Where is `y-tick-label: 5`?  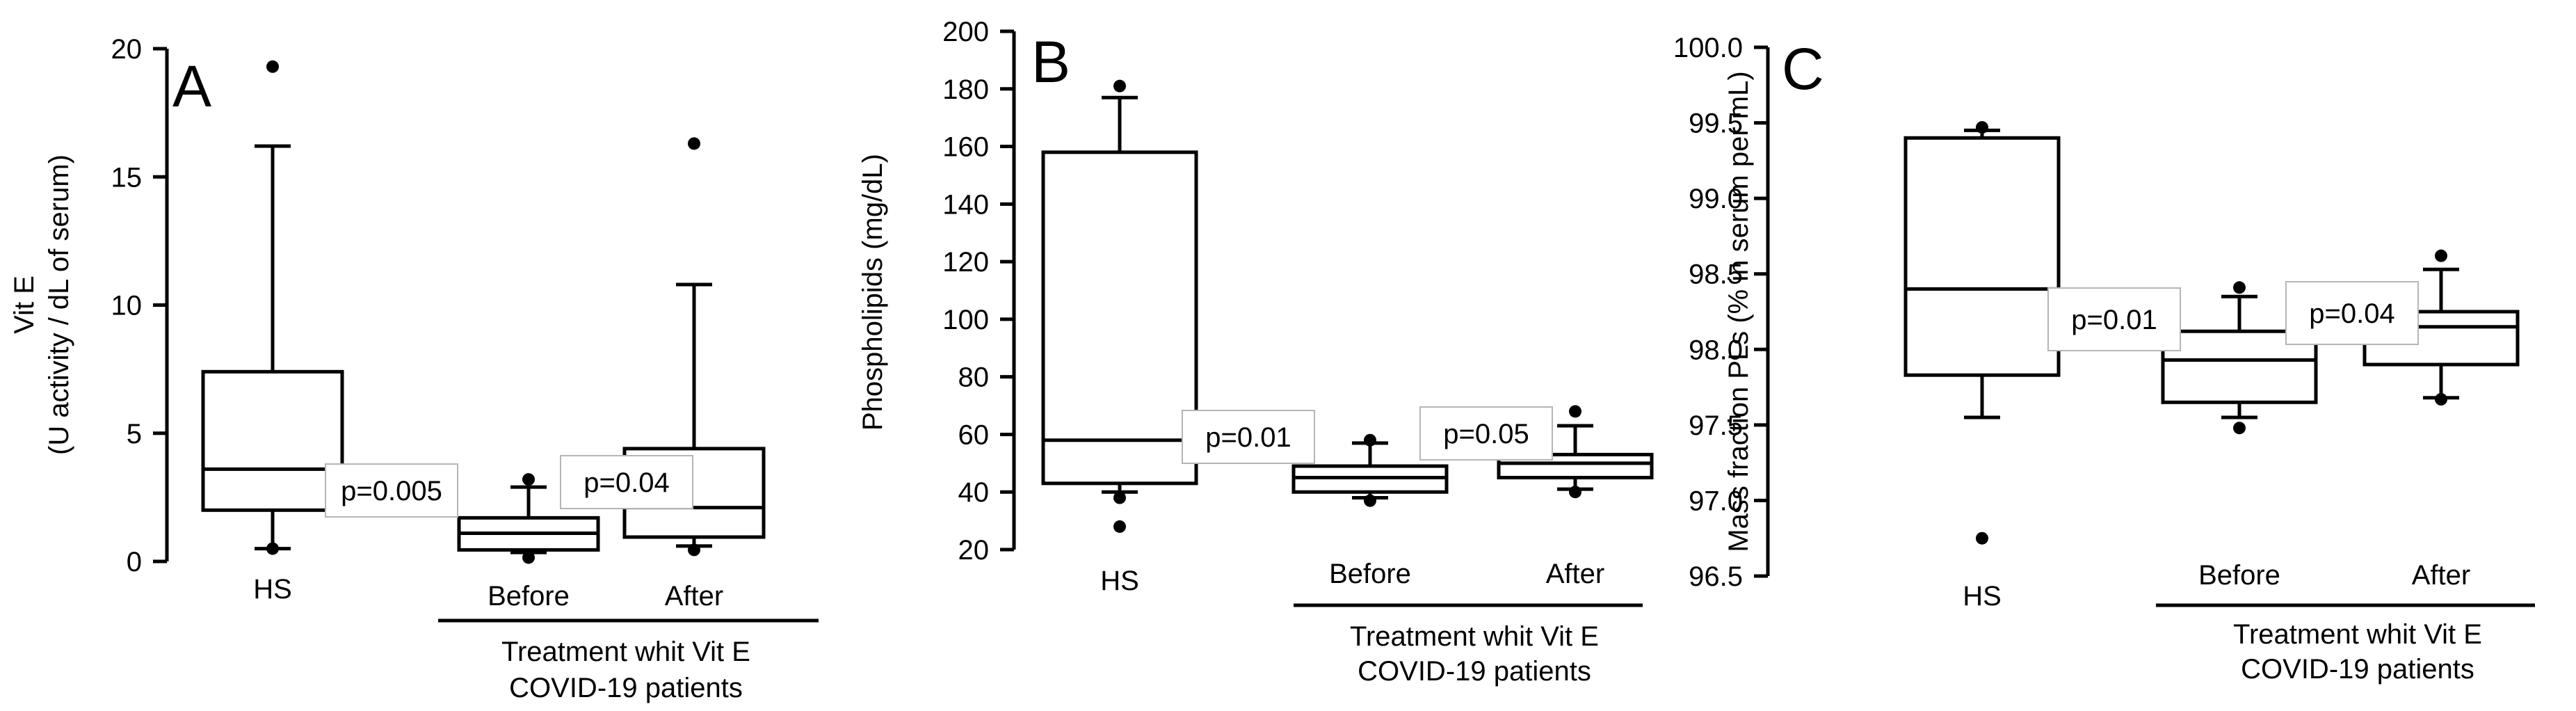 y-tick-label: 5 is located at coordinates (134, 434).